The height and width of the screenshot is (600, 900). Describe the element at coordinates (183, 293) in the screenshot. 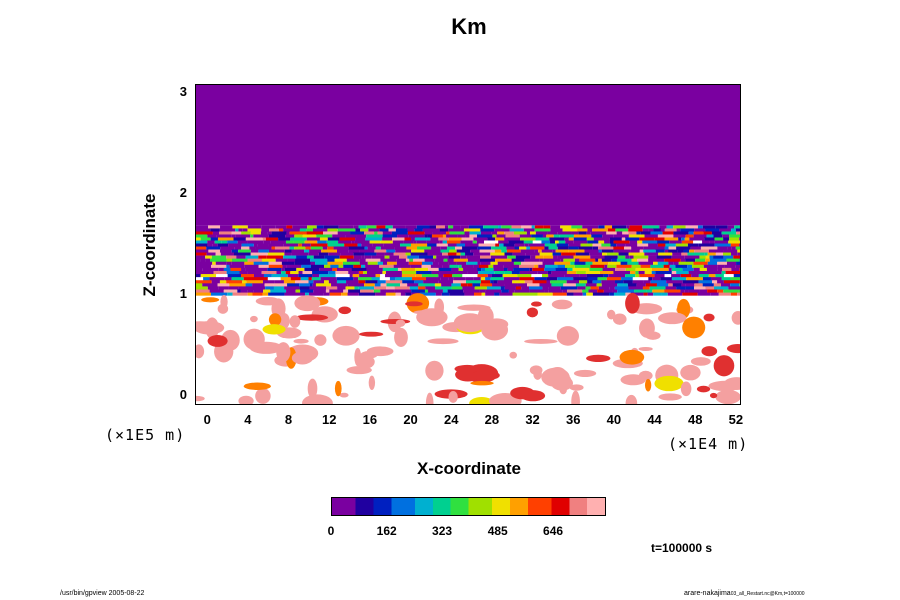

I see `y-tick-label: 1` at that location.